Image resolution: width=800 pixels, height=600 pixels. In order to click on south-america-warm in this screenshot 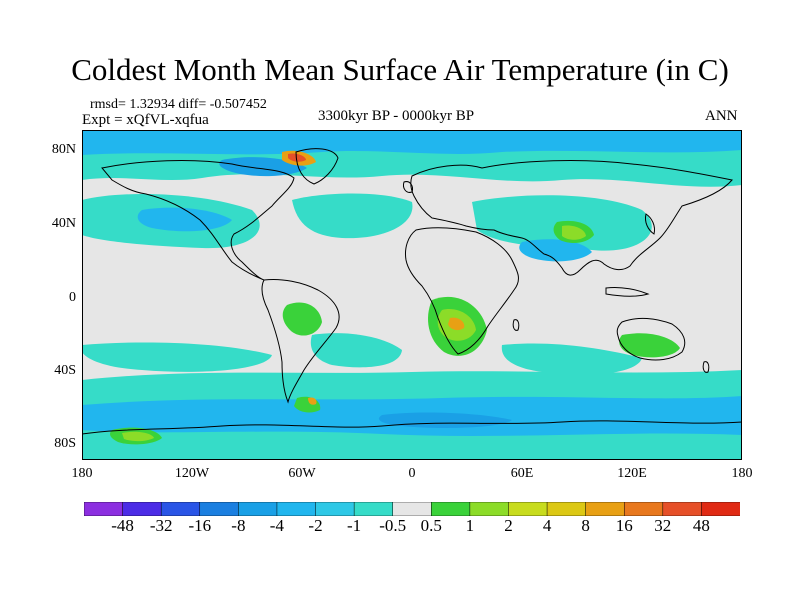, I will do `click(302, 319)`.